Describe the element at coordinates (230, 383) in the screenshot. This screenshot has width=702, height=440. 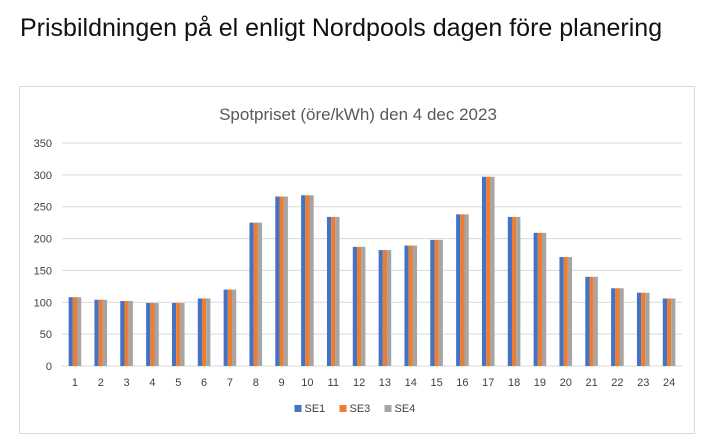
I see `x-tick-label: 7` at that location.